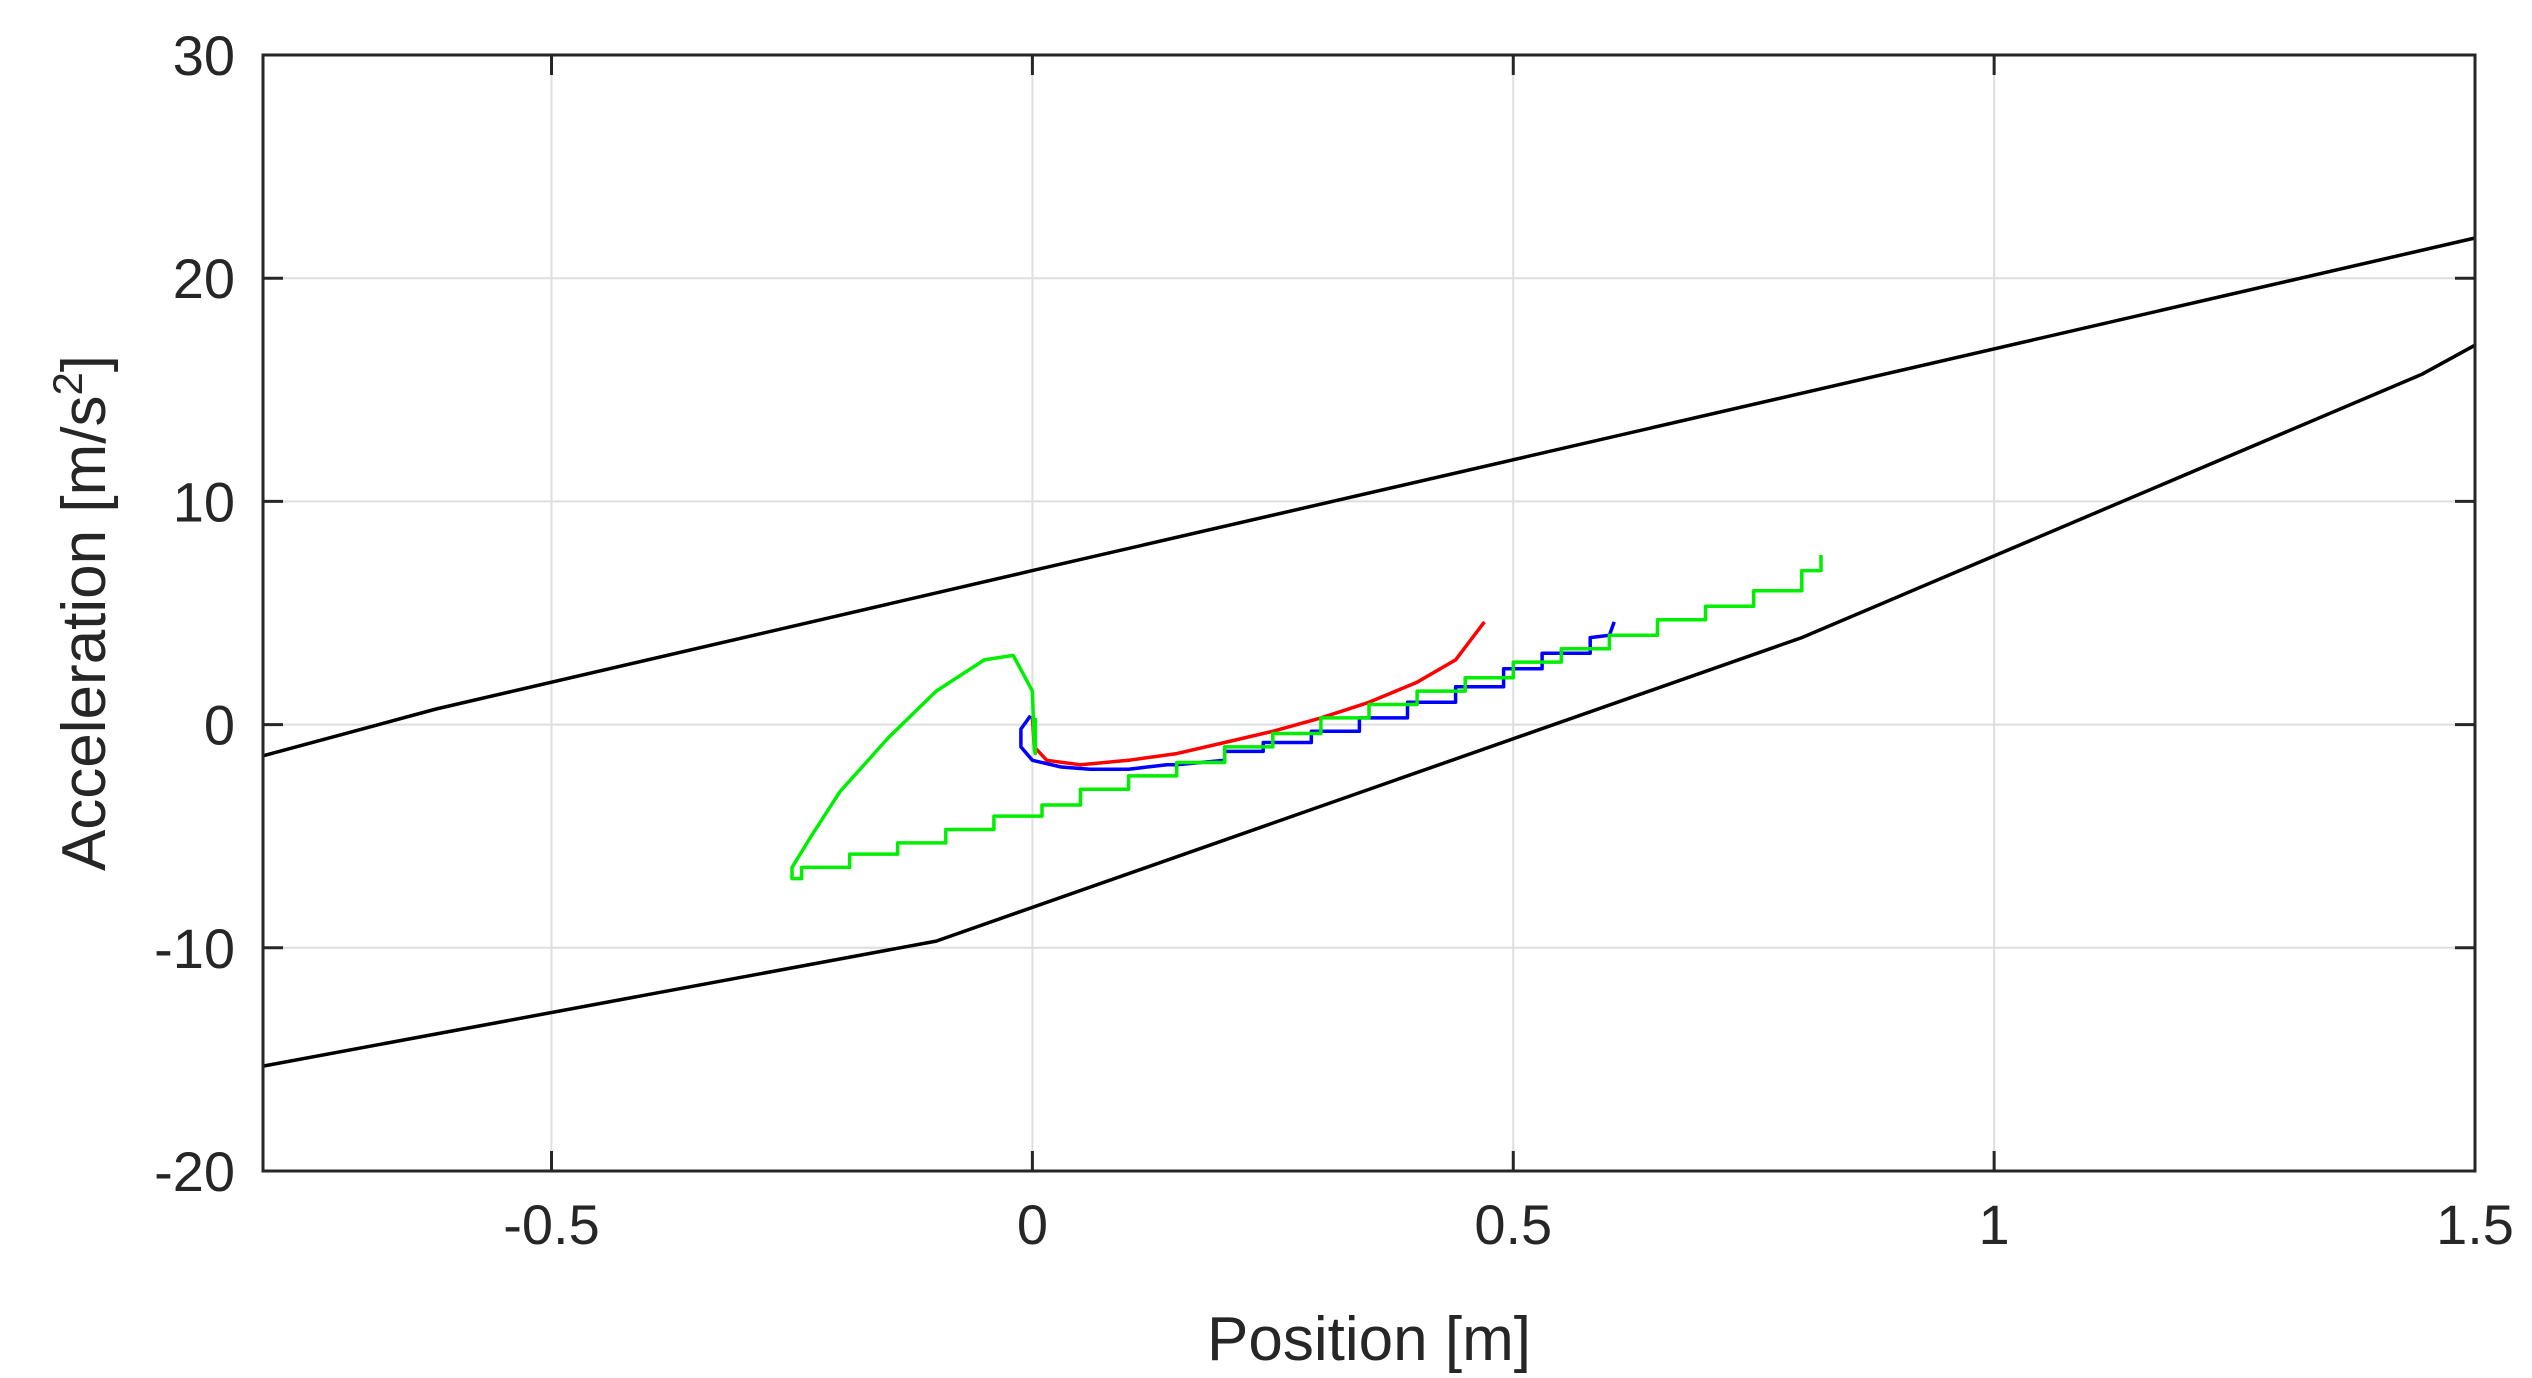 The height and width of the screenshot is (1378, 2532). I want to click on series-green-trajectory, so click(1306, 718).